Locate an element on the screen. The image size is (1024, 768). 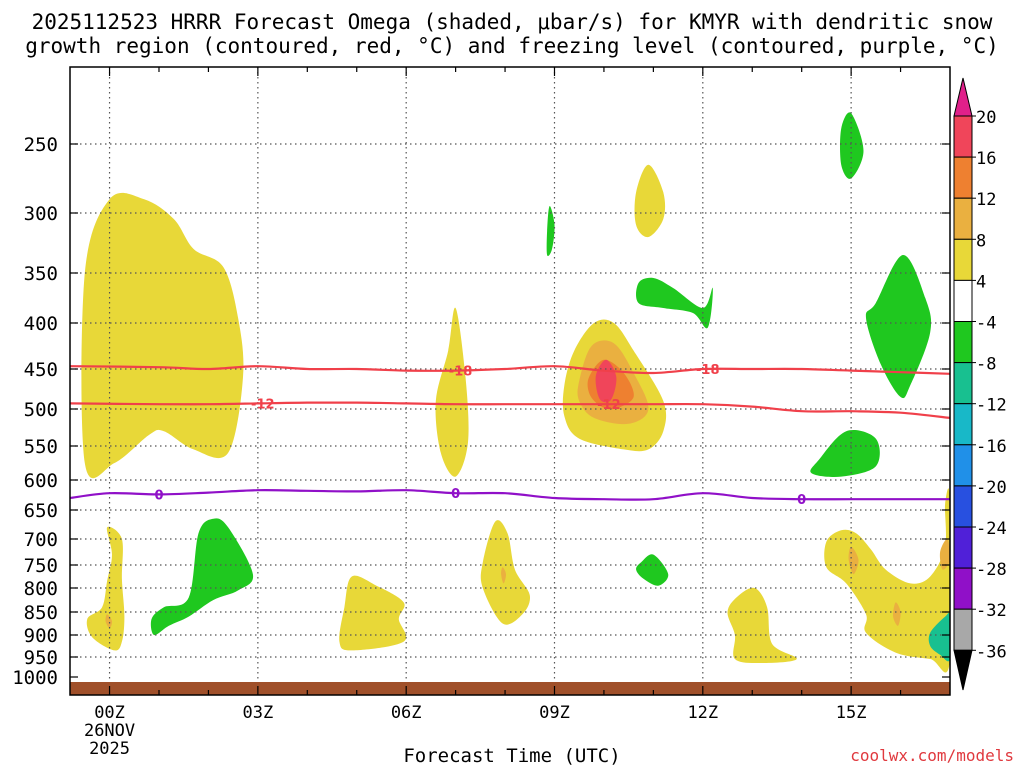
colorbar-label: 12 is located at coordinates (986, 200).